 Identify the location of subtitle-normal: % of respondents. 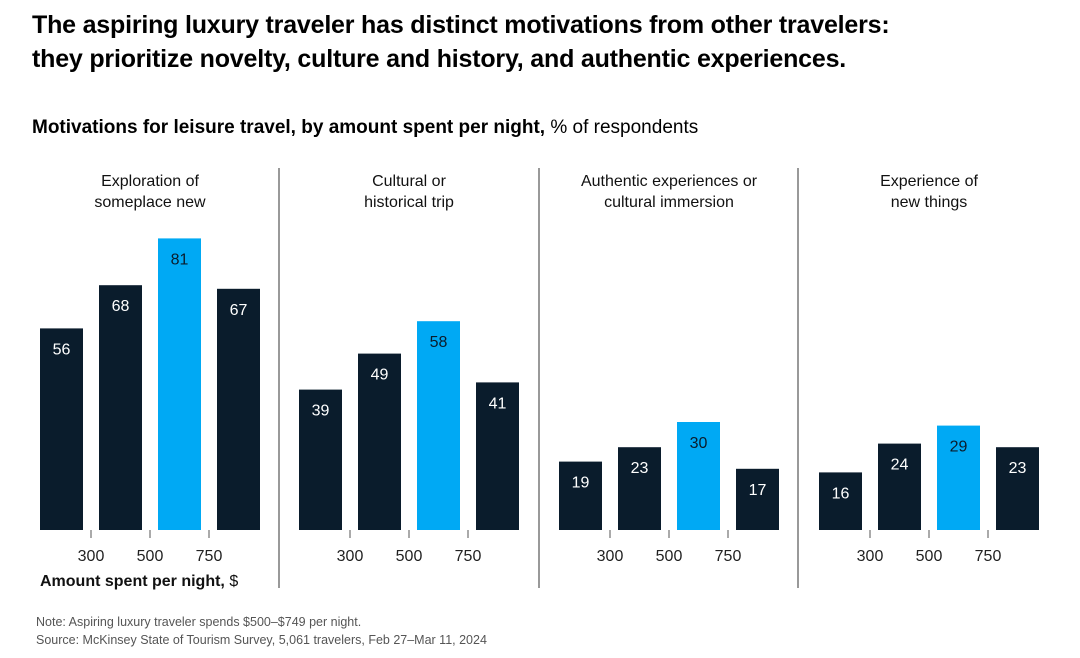
(622, 127).